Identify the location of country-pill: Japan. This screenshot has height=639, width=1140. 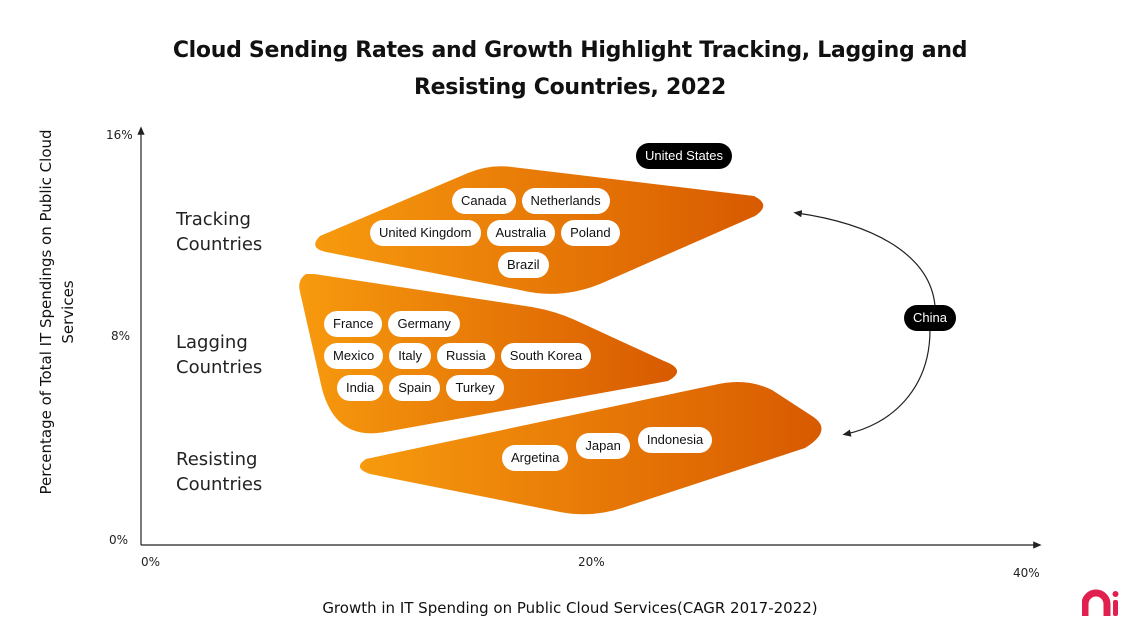
(603, 446).